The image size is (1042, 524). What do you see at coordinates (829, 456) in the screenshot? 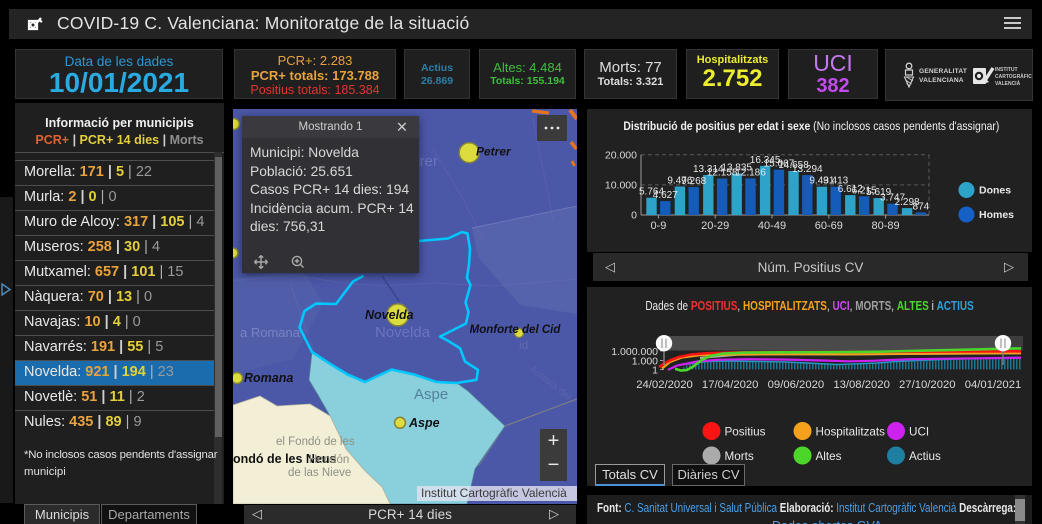
I see `svg-text: Altes` at bounding box center [829, 456].